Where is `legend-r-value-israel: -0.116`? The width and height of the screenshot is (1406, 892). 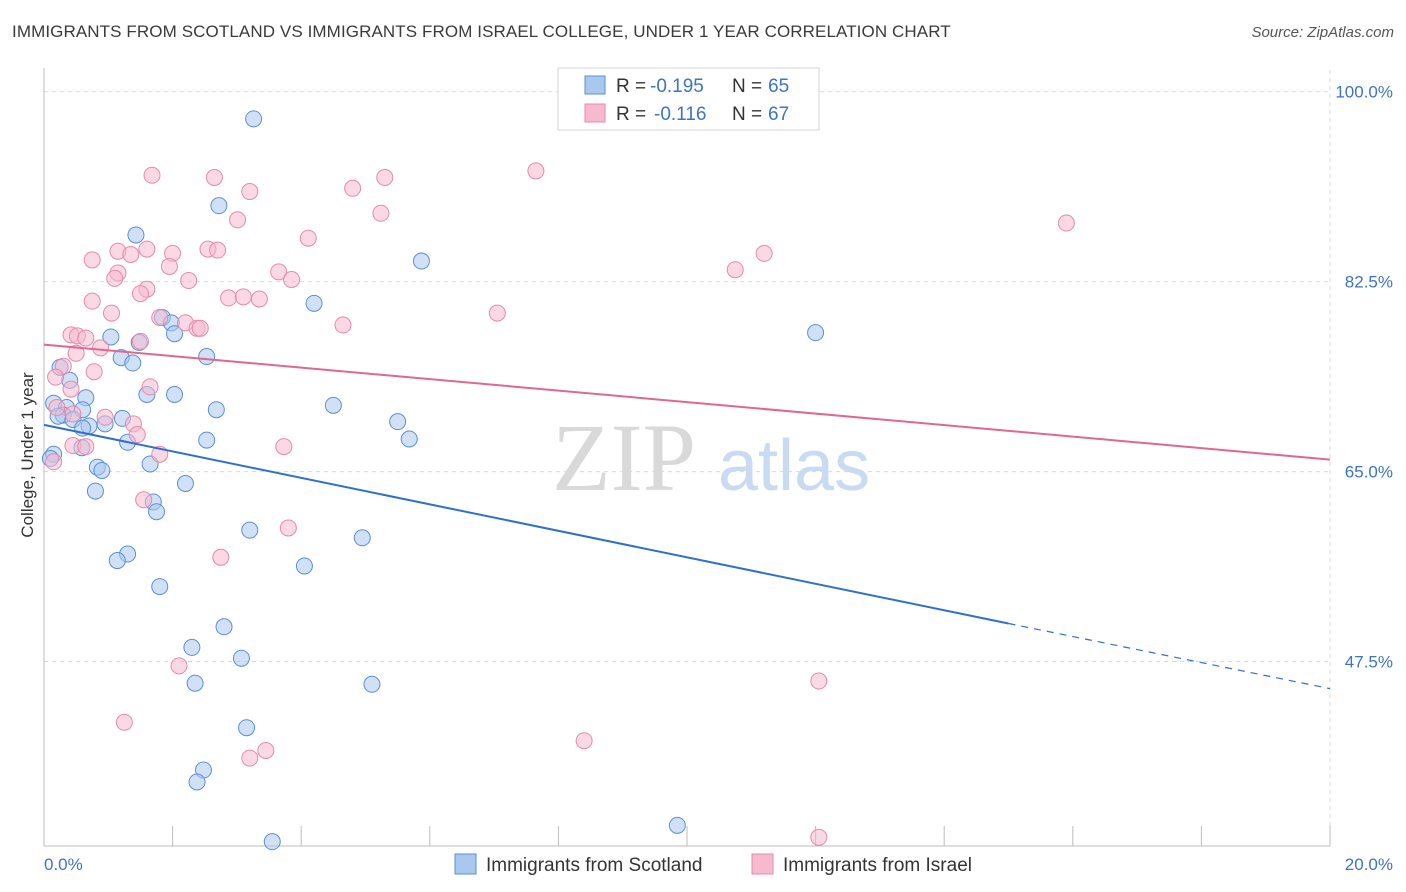 legend-r-value-israel: -0.116 is located at coordinates (680, 114).